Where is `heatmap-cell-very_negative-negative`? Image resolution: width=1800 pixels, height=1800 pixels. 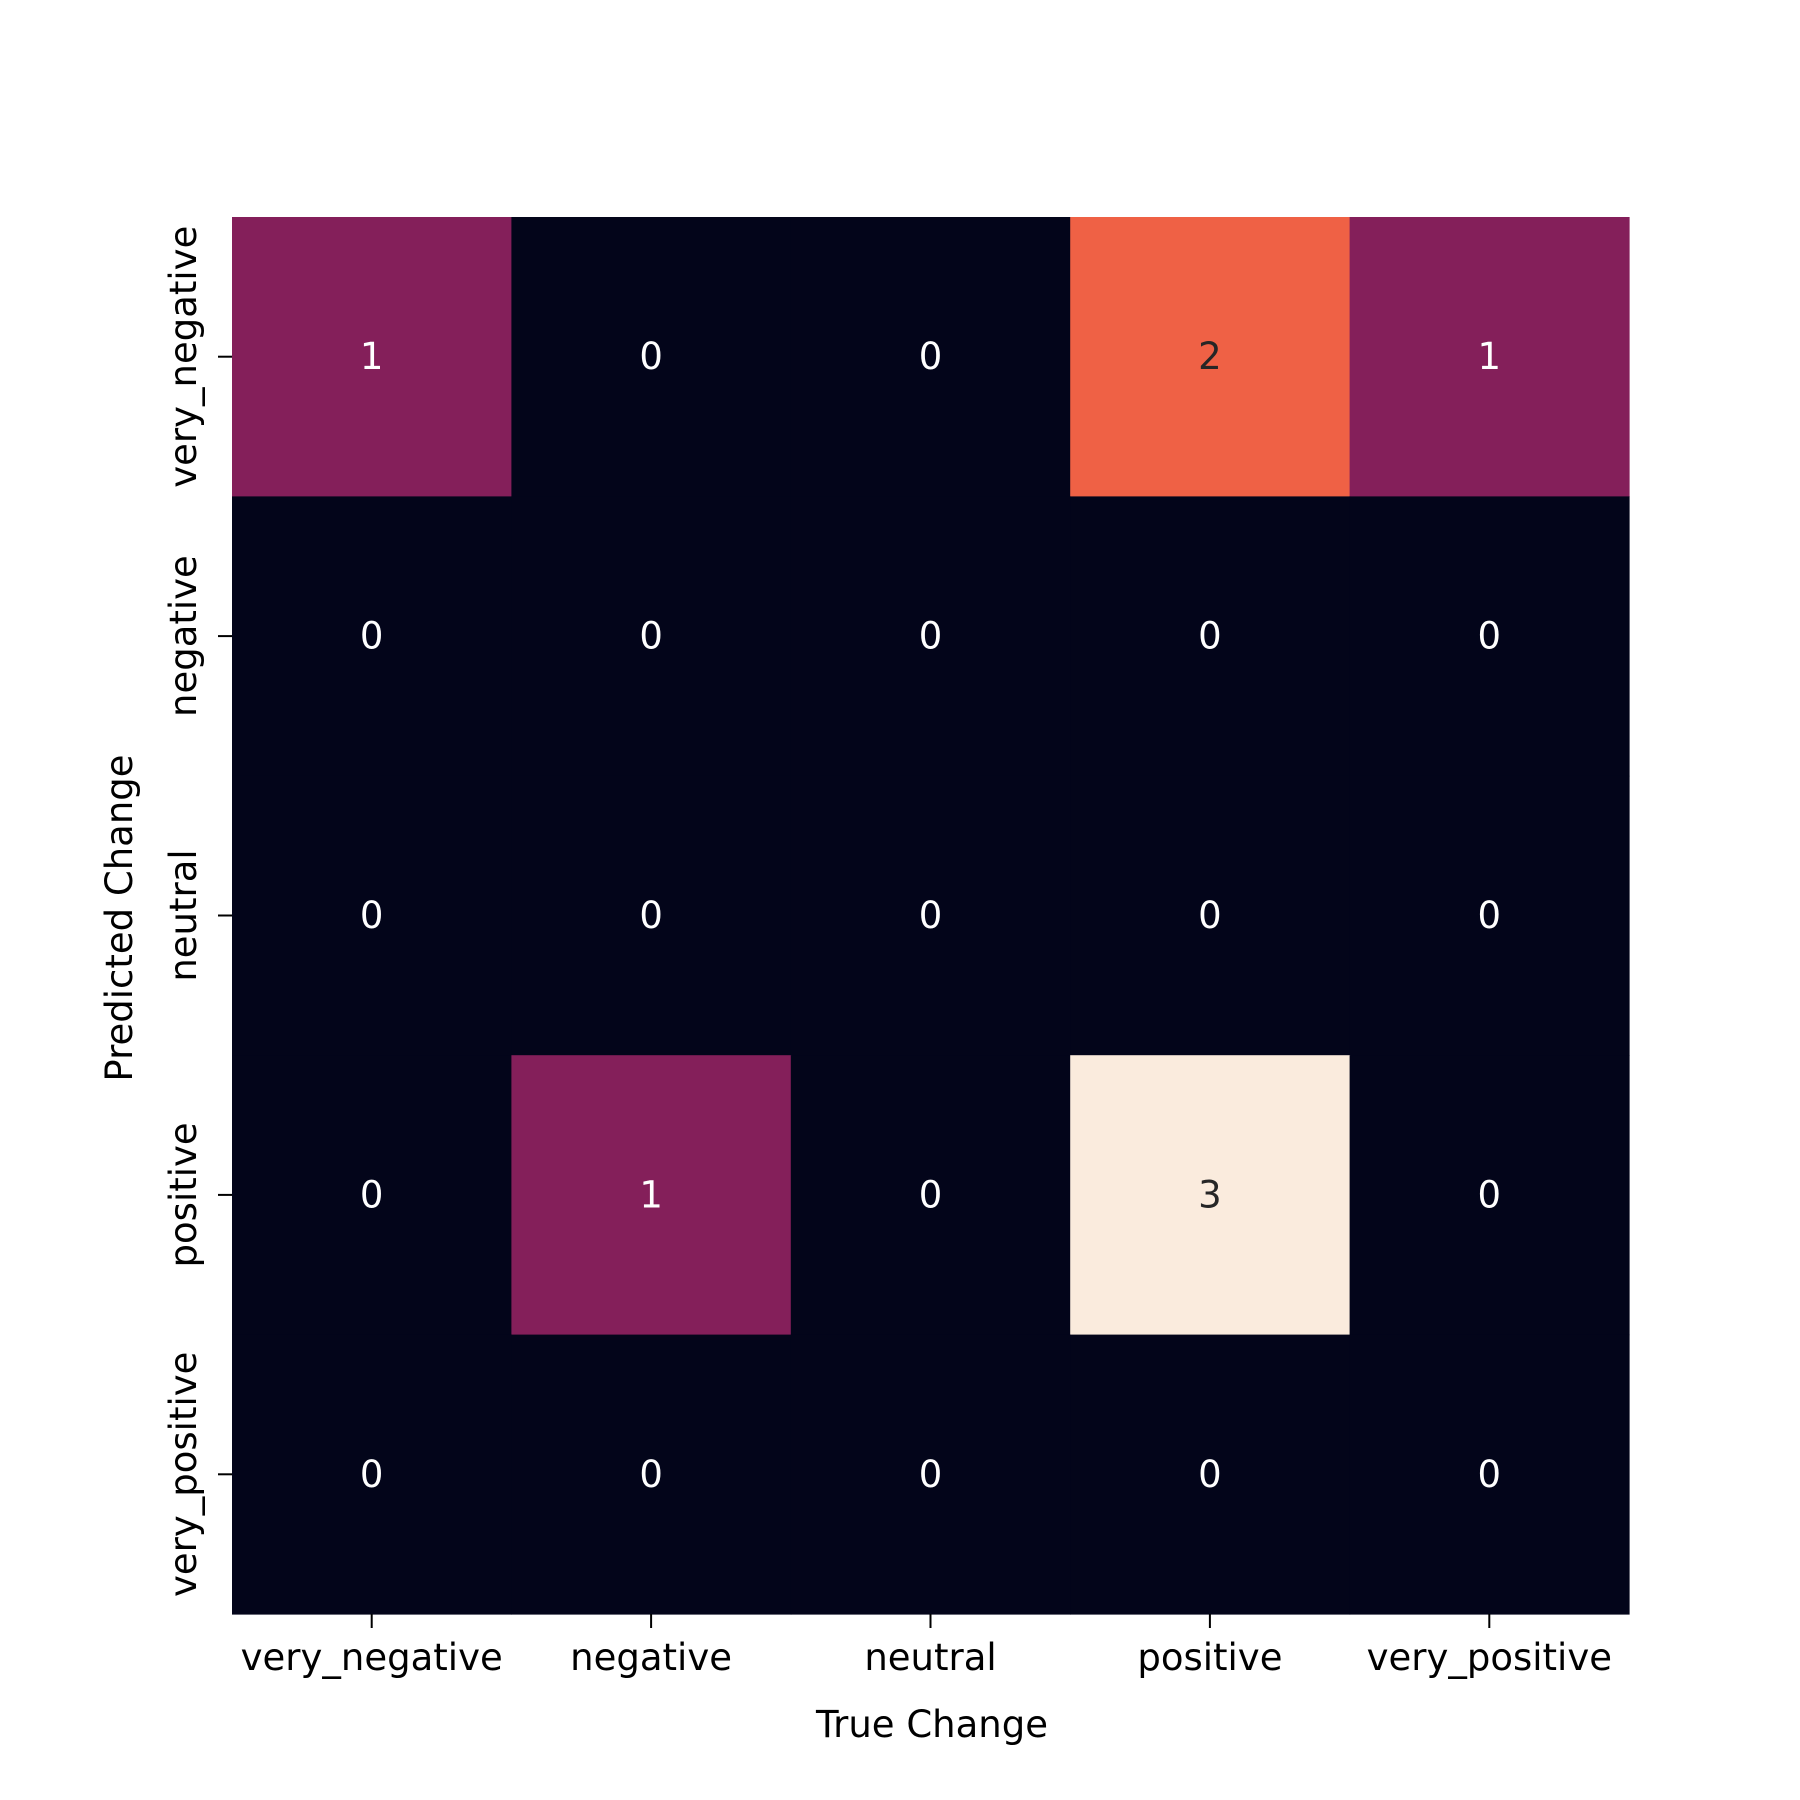 heatmap-cell-very_negative-negative is located at coordinates (651, 357).